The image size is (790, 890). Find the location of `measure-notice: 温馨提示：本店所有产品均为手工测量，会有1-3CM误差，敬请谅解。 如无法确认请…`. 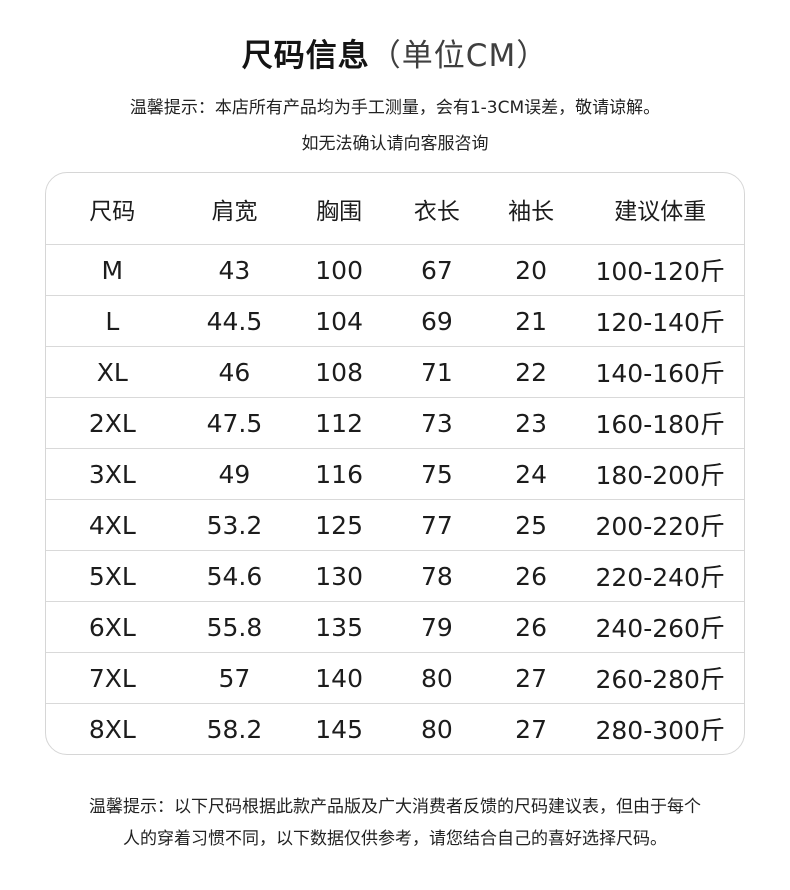

measure-notice: 温馨提示：本店所有产品均为手工测量，会有1-3CM误差，敬请谅解。 如无法确认请… is located at coordinates (395, 126).